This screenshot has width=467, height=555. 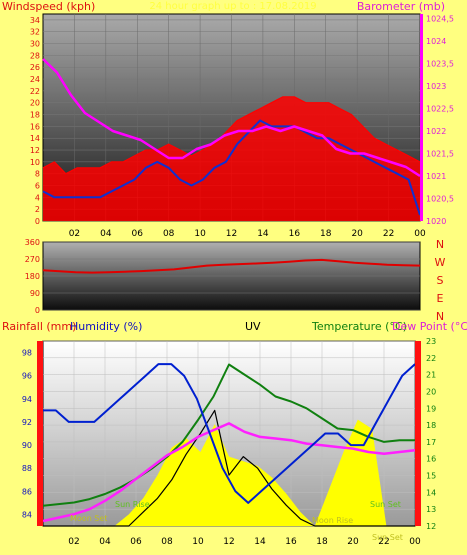 I want to click on windspeed-tick-label: 2, so click(x=37, y=209).